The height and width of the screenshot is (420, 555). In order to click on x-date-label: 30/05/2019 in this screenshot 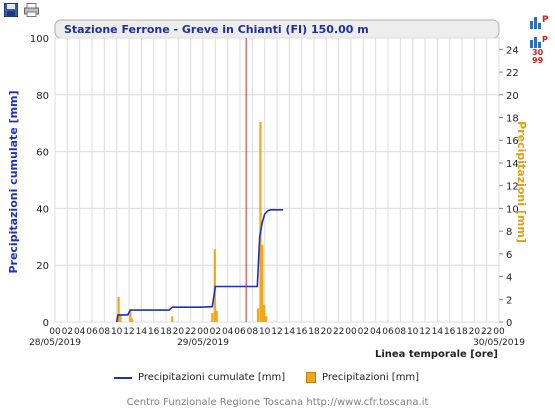, I will do `click(499, 343)`.